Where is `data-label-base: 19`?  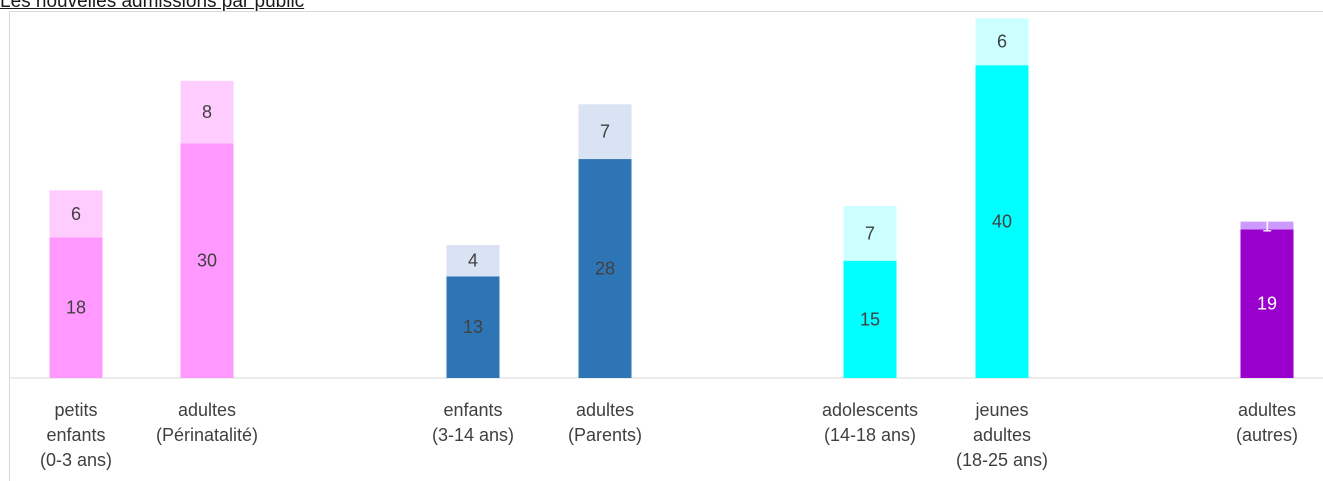 data-label-base: 19 is located at coordinates (1267, 304).